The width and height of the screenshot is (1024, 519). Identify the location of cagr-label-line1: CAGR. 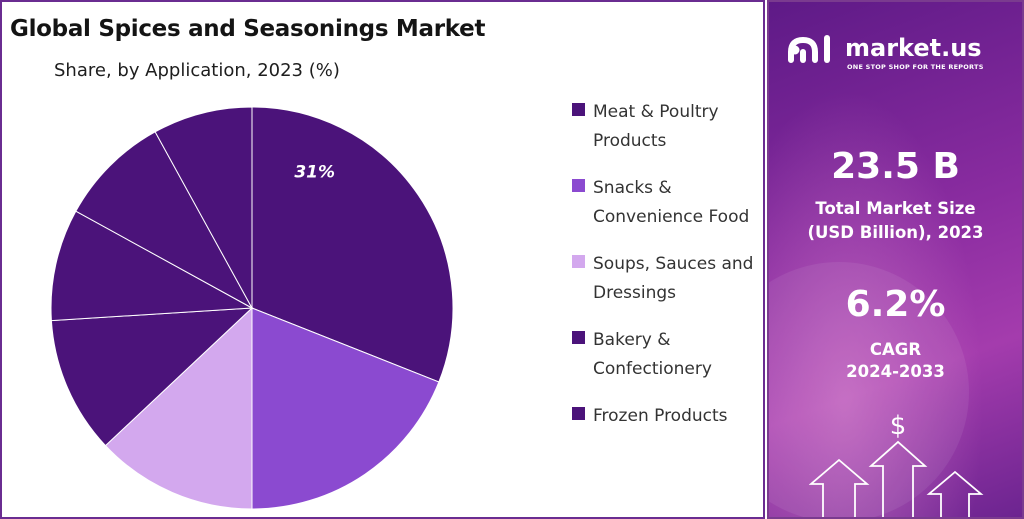
(895, 349).